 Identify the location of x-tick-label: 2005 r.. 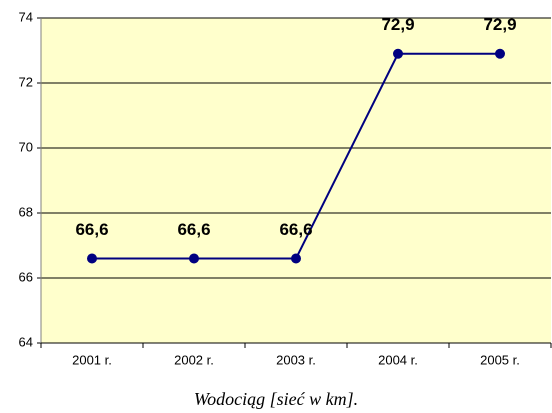
(500, 359).